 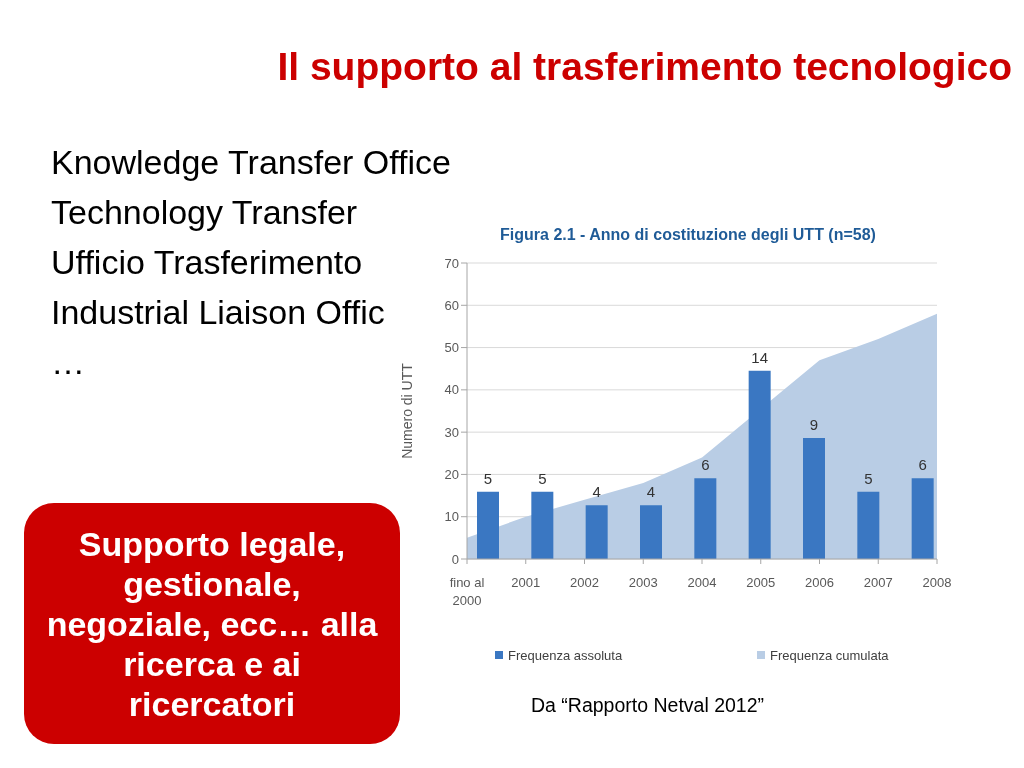 I want to click on text: Industrial Liaison Offic, so click(x=218, y=312).